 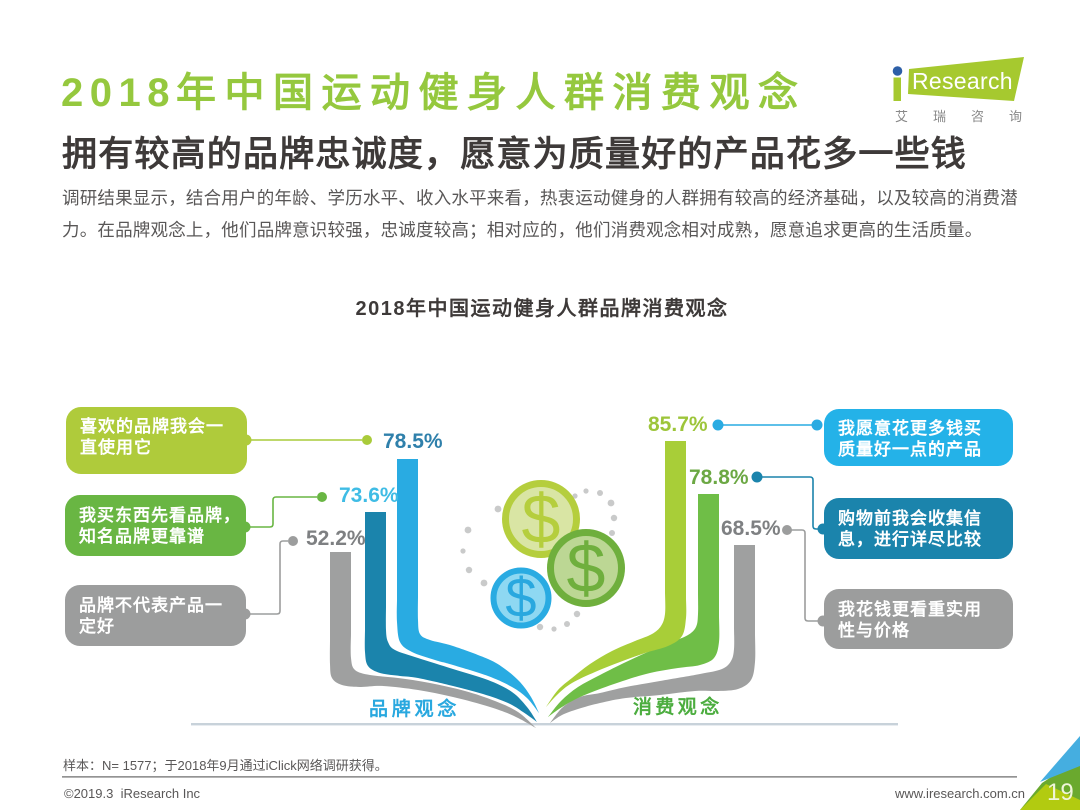 I want to click on svg-text: Research, so click(x=962, y=81).